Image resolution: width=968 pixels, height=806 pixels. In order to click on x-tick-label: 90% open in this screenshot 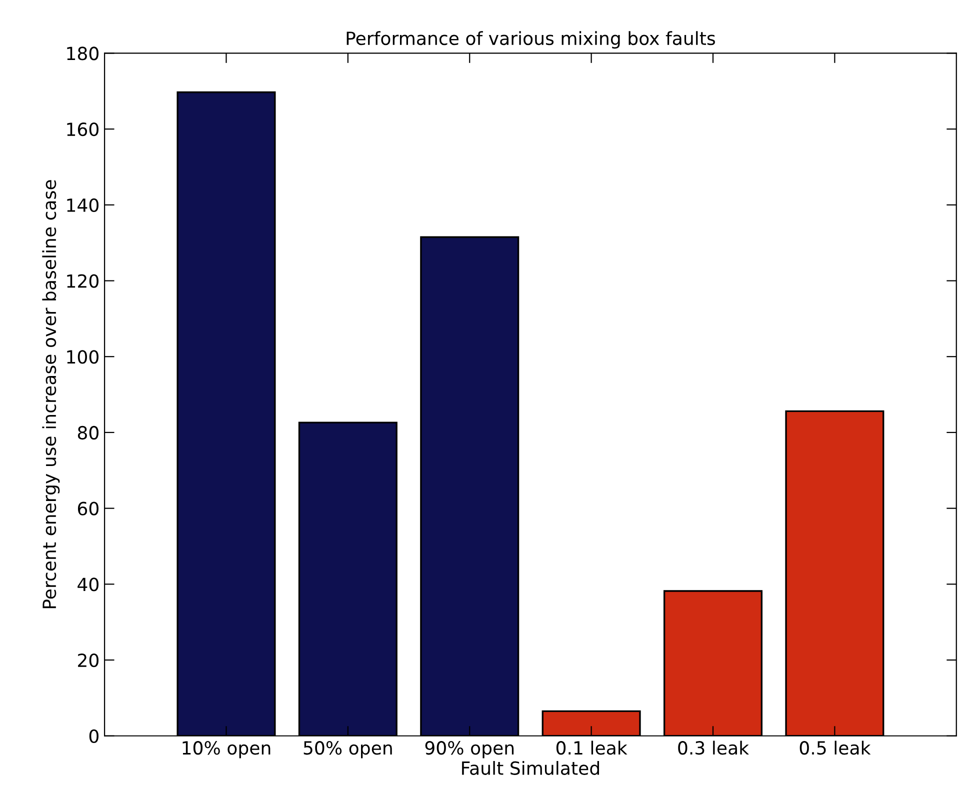, I will do `click(469, 749)`.